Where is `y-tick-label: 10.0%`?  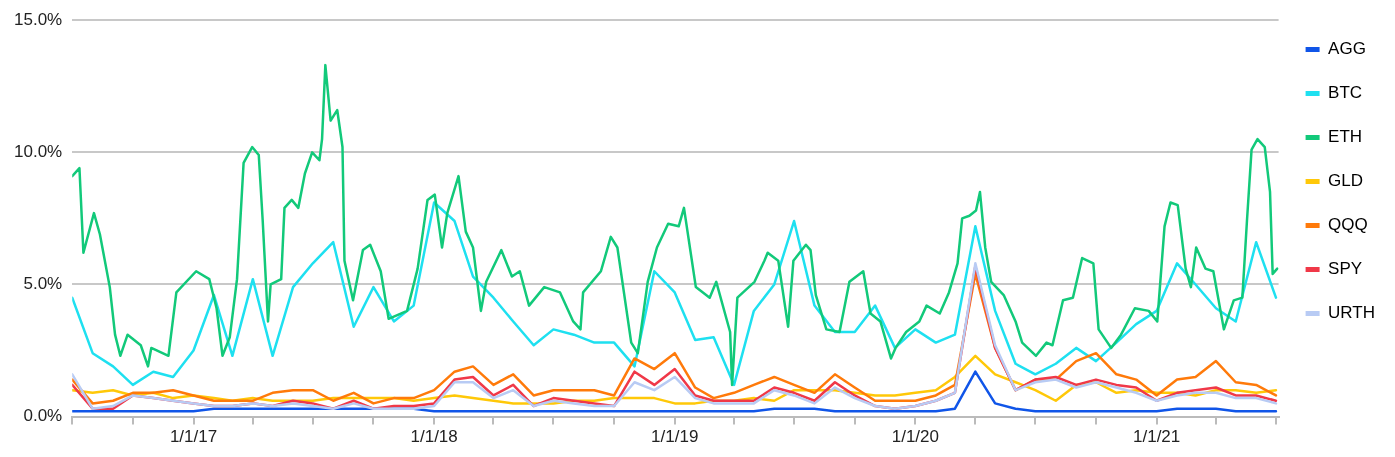
y-tick-label: 10.0% is located at coordinates (38, 152).